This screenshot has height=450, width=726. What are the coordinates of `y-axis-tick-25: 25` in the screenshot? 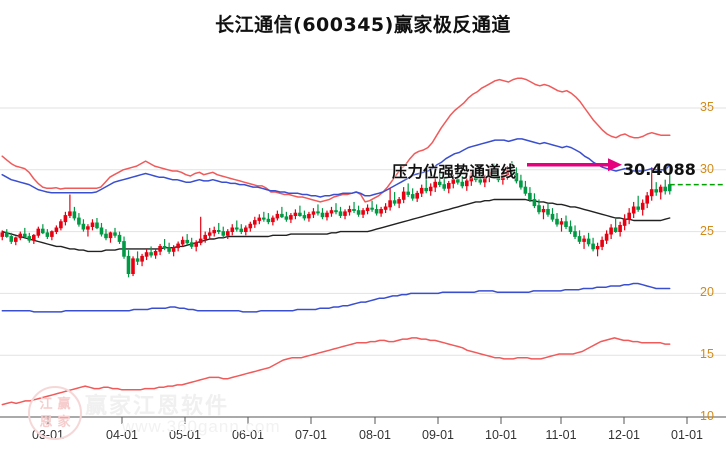 It's located at (707, 230).